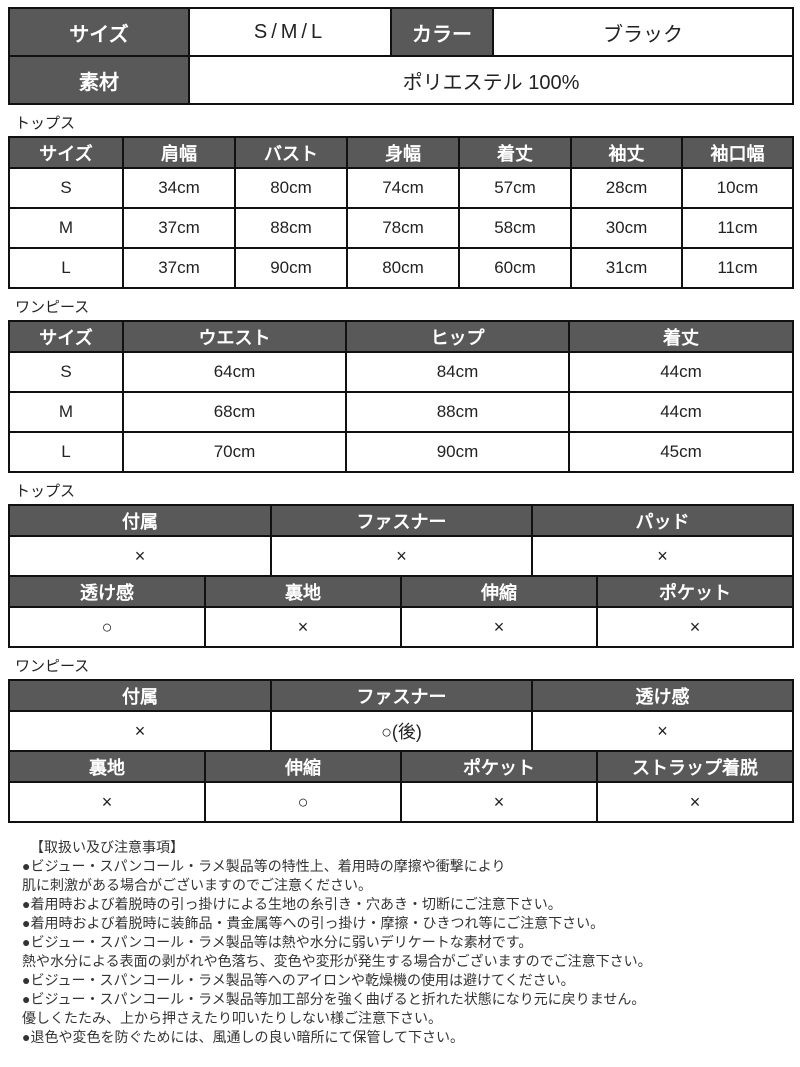  I want to click on table-row: サイズ S/M/L カラー ブラック, so click(401, 32).